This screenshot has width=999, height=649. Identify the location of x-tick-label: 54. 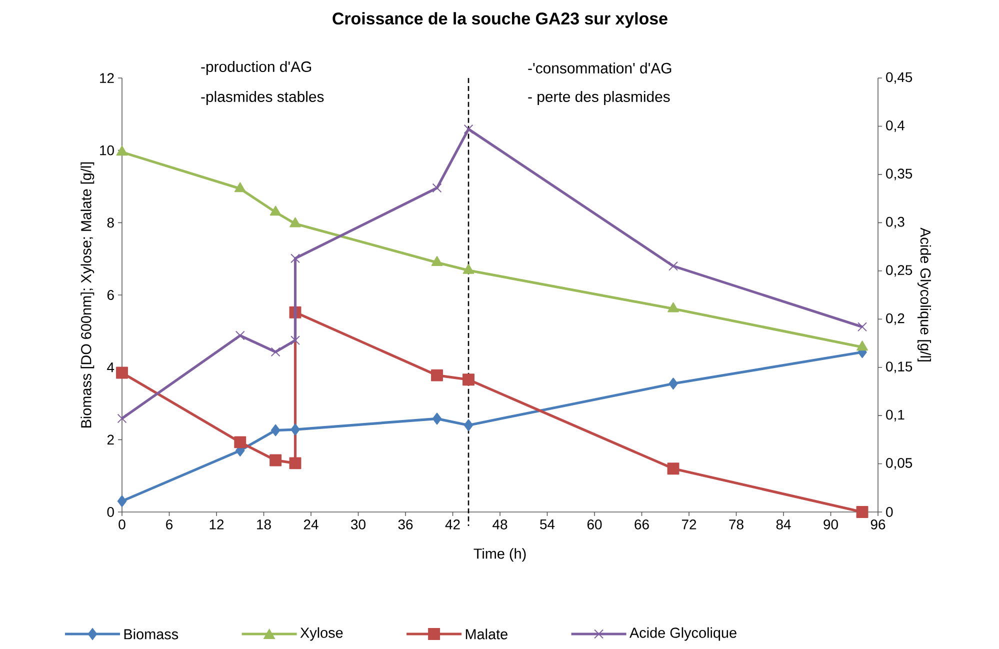
(547, 525).